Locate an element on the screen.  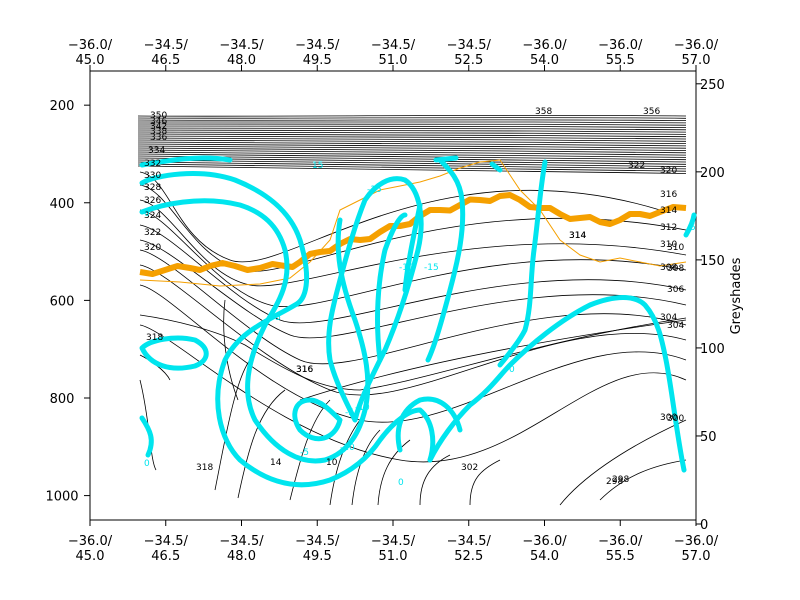
isentrope-label: 306 is located at coordinates (675, 290).